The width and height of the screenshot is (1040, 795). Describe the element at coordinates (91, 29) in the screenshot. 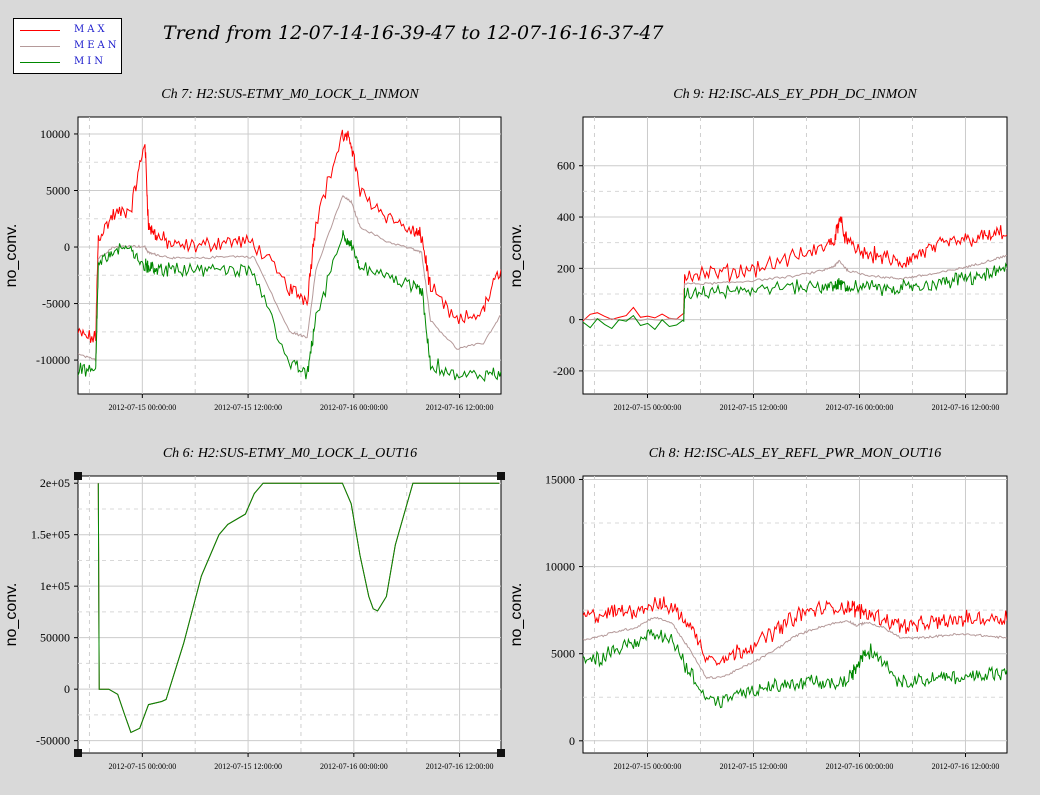

I see `legend-label-max: MAX` at that location.